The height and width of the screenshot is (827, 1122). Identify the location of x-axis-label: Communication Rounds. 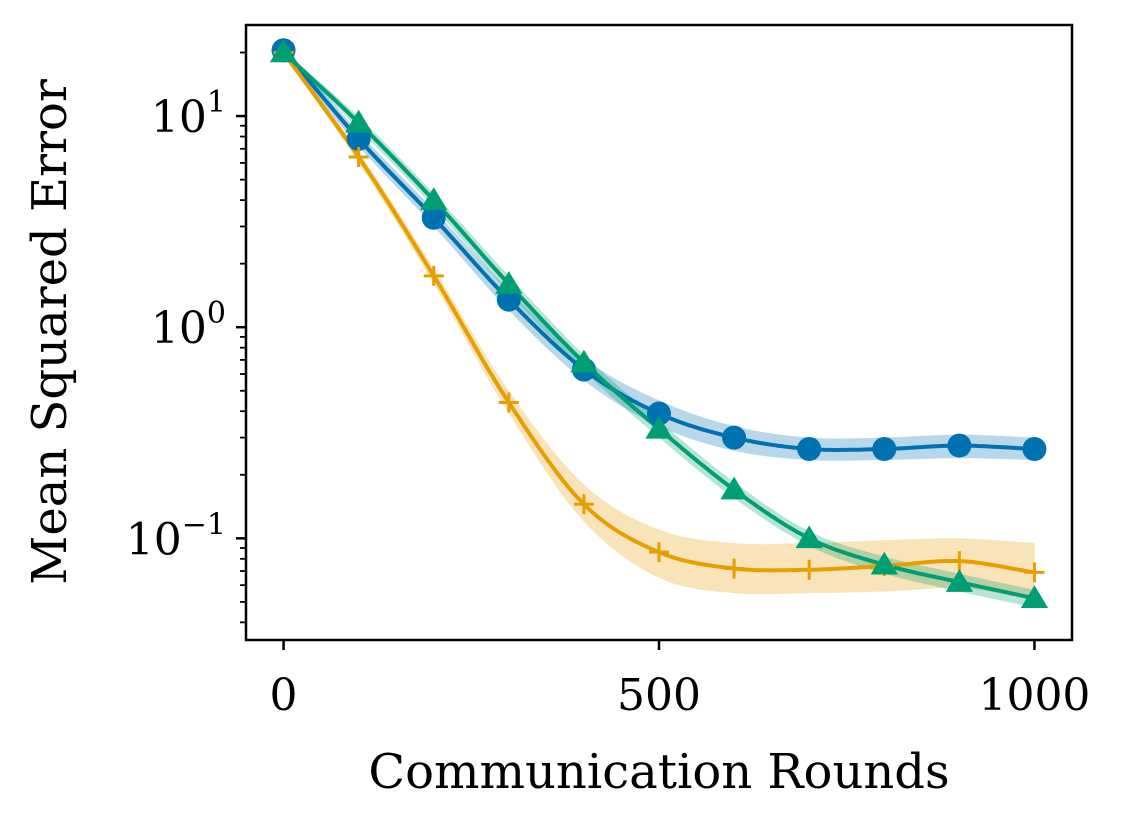
(658, 772).